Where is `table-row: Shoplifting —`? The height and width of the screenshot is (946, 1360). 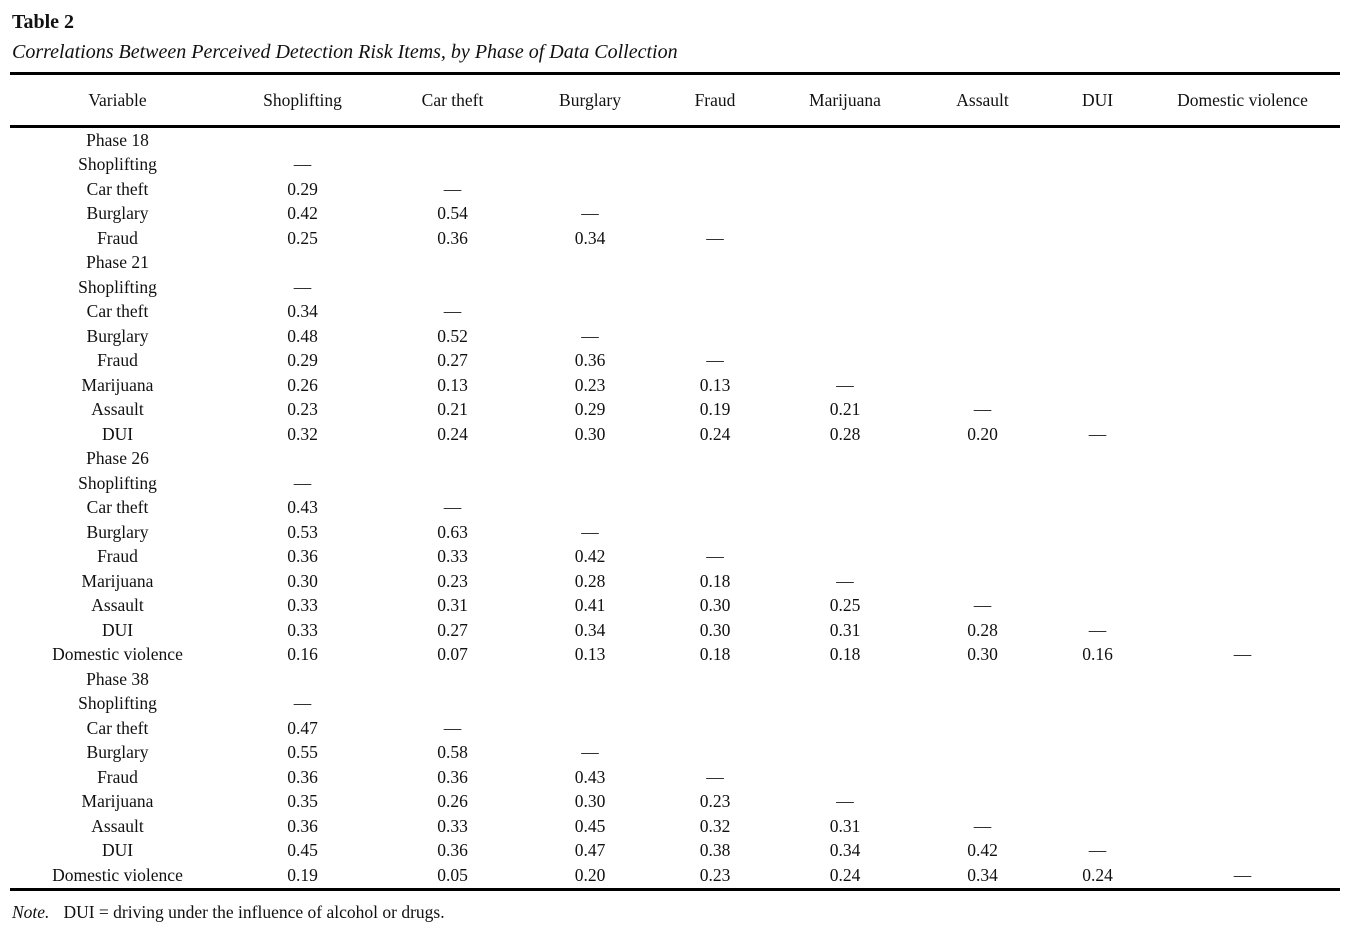 table-row: Shoplifting — is located at coordinates (675, 704).